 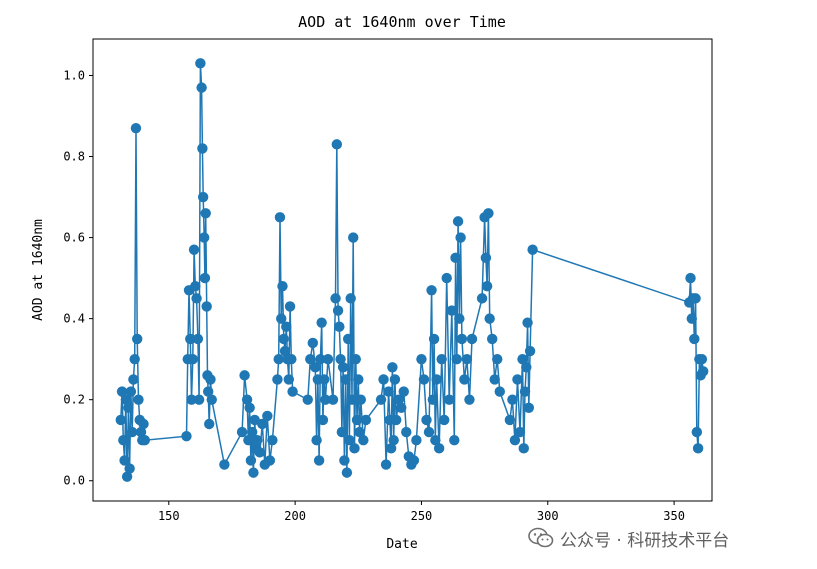 What do you see at coordinates (674, 516) in the screenshot?
I see `x-tick-label: 350` at bounding box center [674, 516].